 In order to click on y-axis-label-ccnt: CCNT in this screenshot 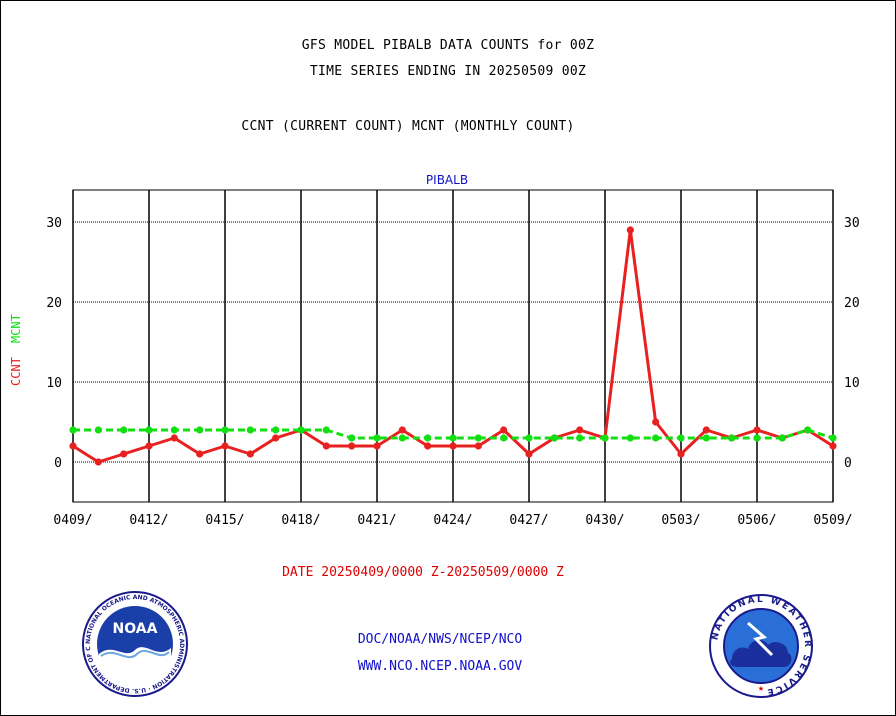, I will do `click(16, 371)`.